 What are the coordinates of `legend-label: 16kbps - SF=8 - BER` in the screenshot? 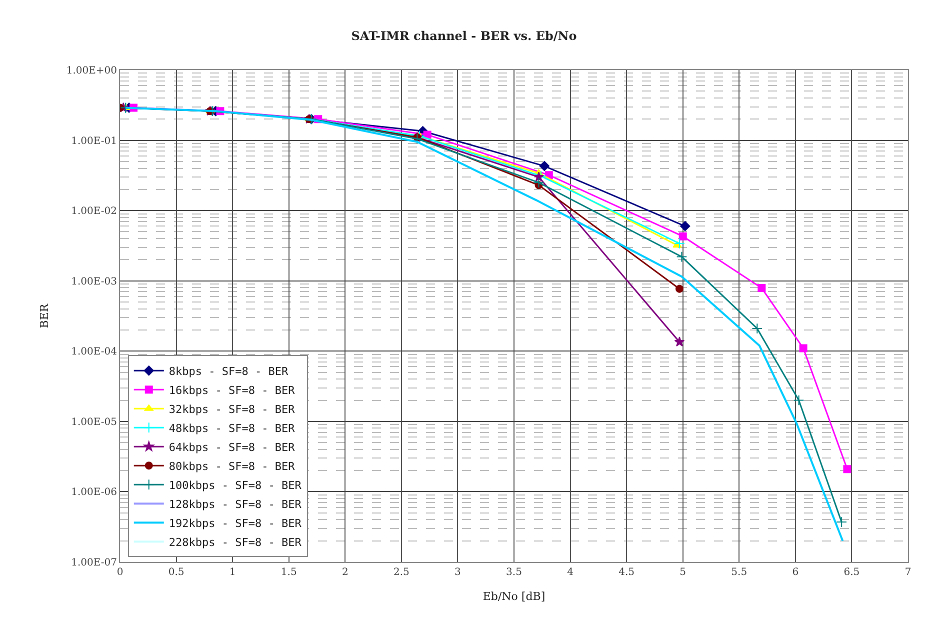 It's located at (232, 390).